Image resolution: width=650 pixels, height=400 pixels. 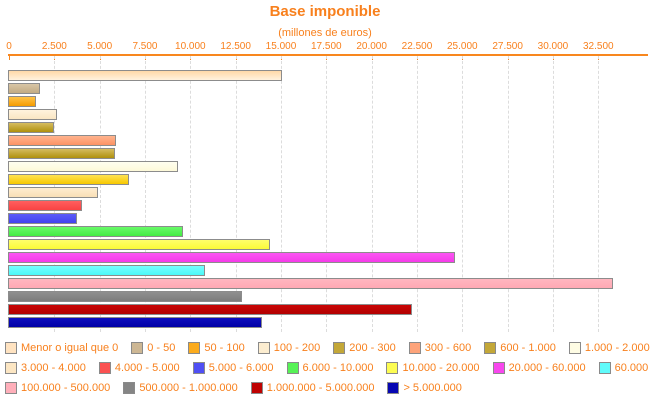 I want to click on legend-label: > 5.000.000, so click(x=432, y=388).